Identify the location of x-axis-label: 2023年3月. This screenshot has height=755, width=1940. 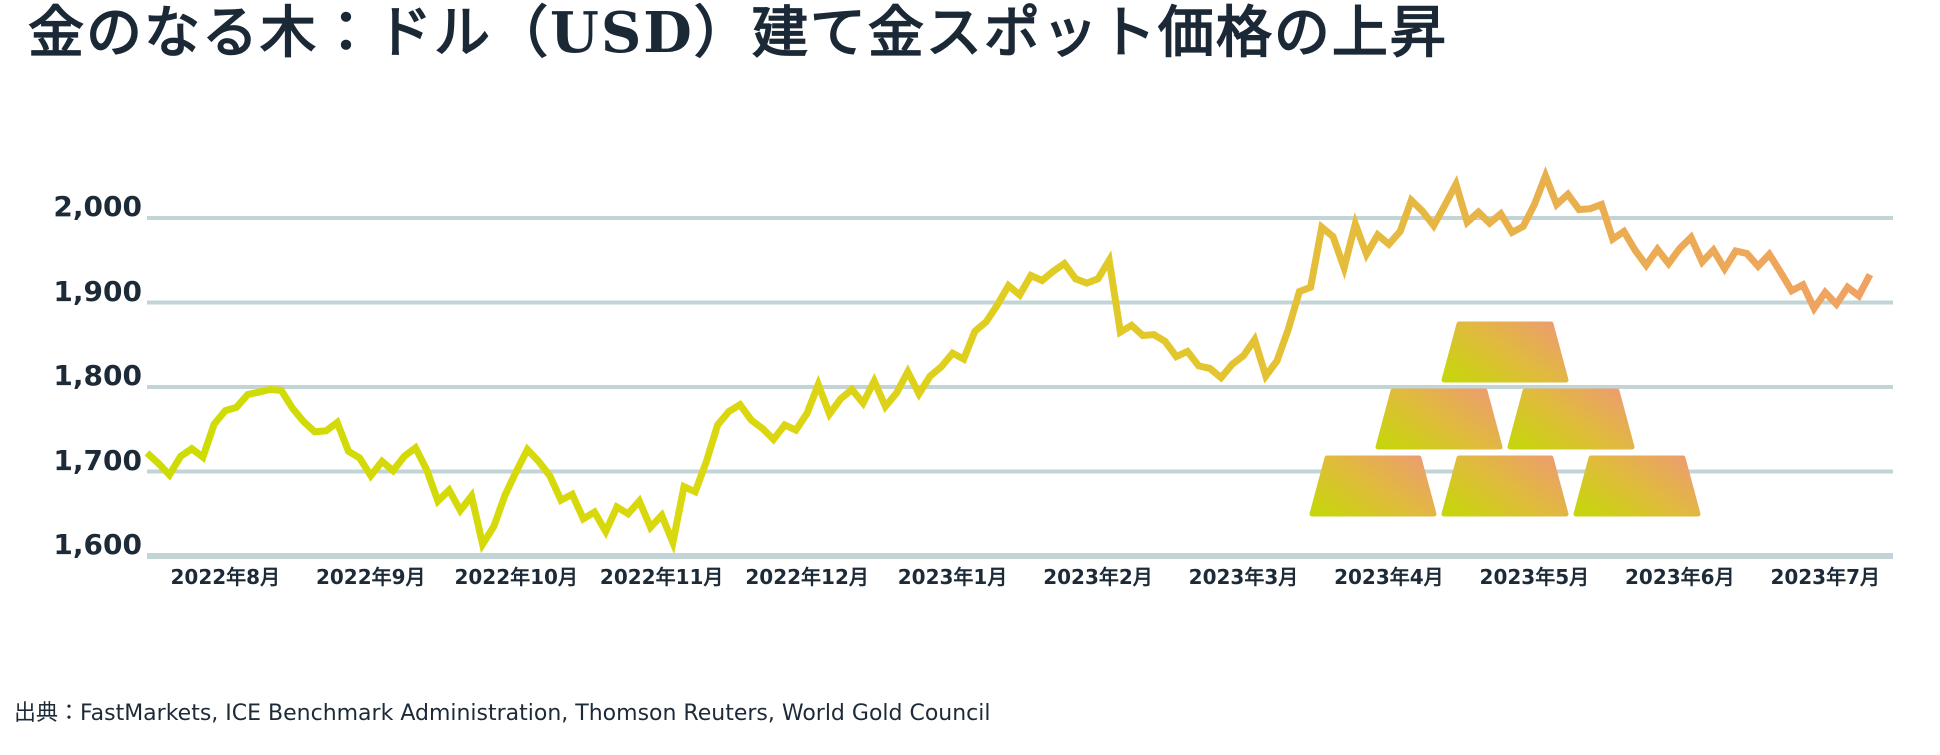
(1243, 577).